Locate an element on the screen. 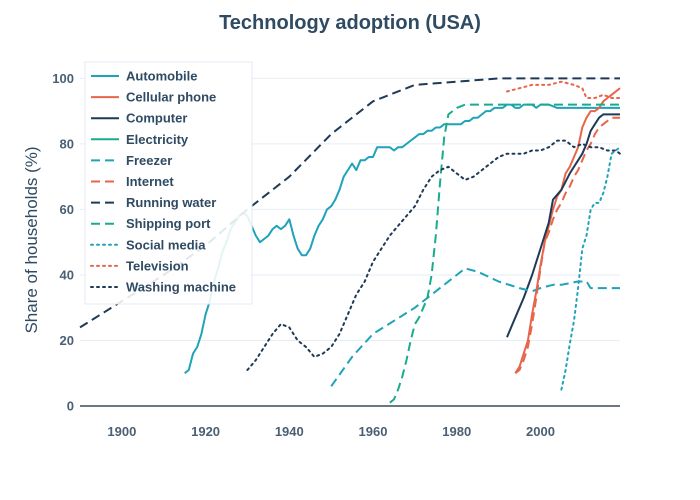 The height and width of the screenshot is (500, 700). legend-item-shipping-port: Shipping port is located at coordinates (151, 223).